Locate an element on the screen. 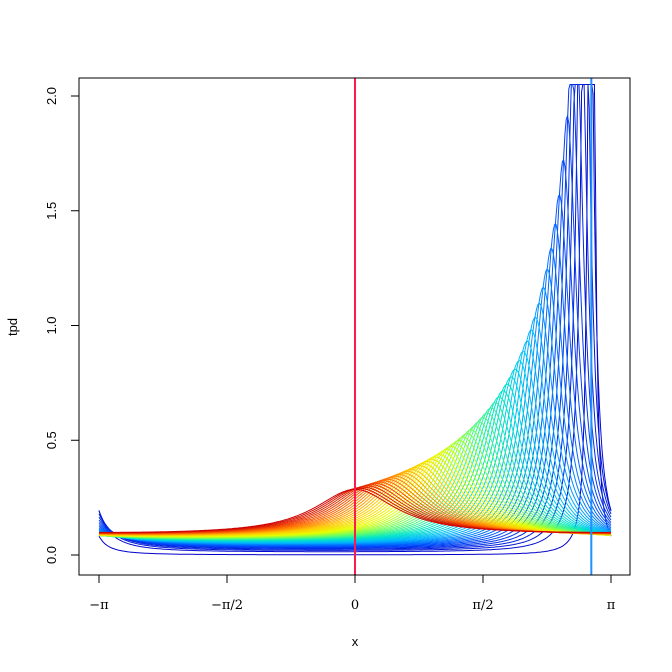 The height and width of the screenshot is (672, 672). x-axis: −π −π/2 0 π/2 π is located at coordinates (352, 593).